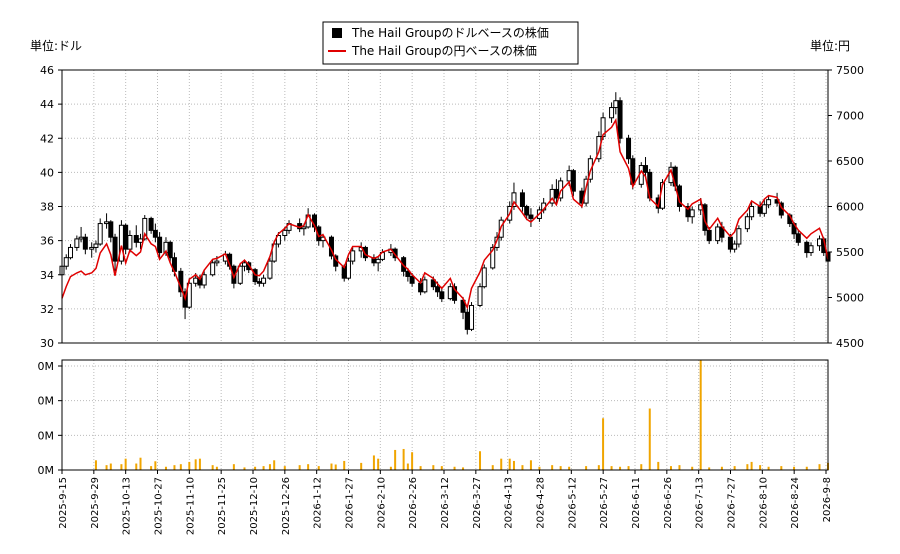 This screenshot has width=900, height=554. Describe the element at coordinates (509, 503) in the screenshot. I see `x-axis-tick-label: 2026-4-13` at that location.